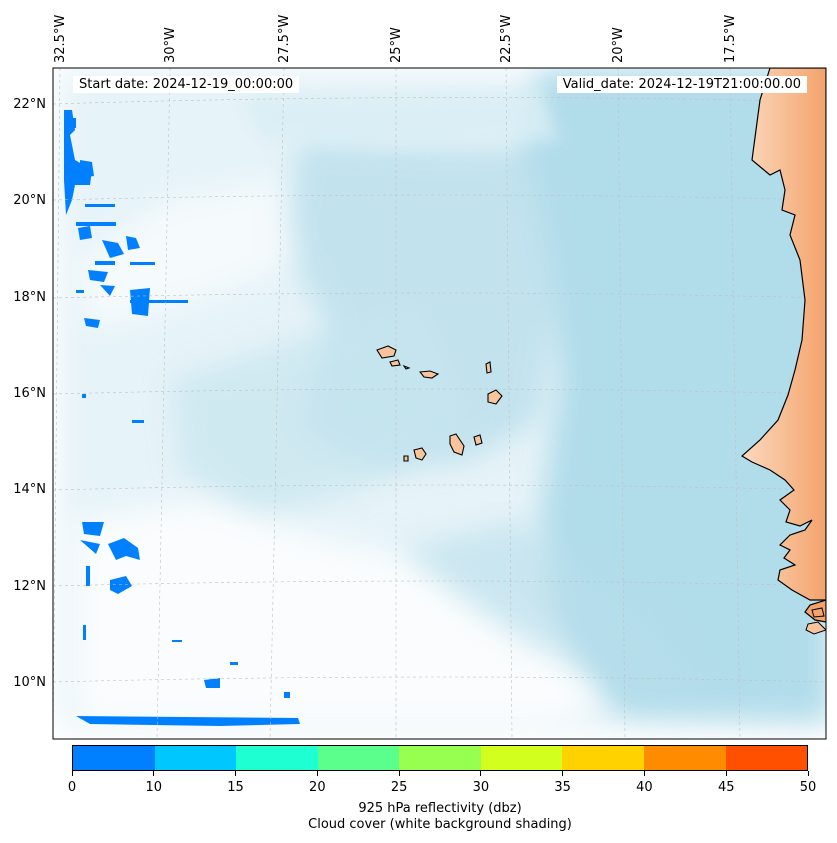 This screenshot has width=837, height=843. What do you see at coordinates (29, 682) in the screenshot?
I see `lat-label-10n: 10°N` at bounding box center [29, 682].